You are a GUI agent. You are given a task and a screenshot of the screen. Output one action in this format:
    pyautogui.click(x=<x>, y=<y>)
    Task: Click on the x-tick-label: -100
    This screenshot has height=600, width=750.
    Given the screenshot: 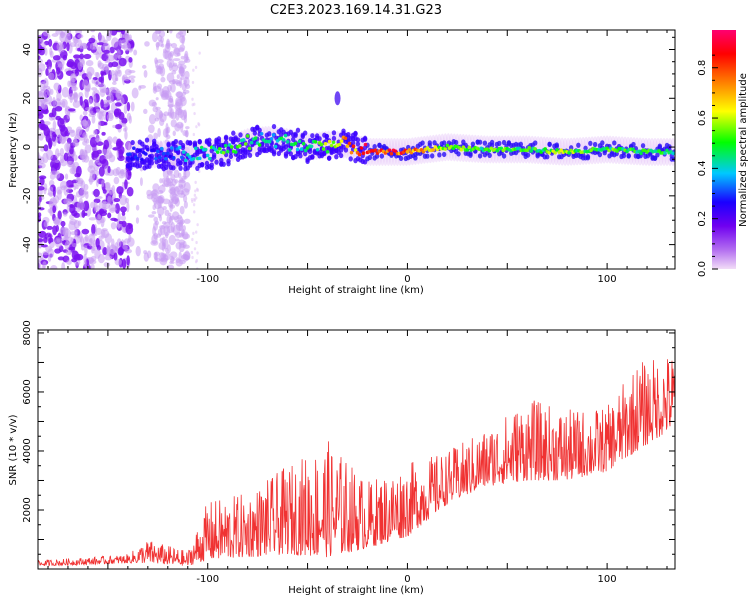 What is the action you would take?
    pyautogui.click(x=207, y=279)
    